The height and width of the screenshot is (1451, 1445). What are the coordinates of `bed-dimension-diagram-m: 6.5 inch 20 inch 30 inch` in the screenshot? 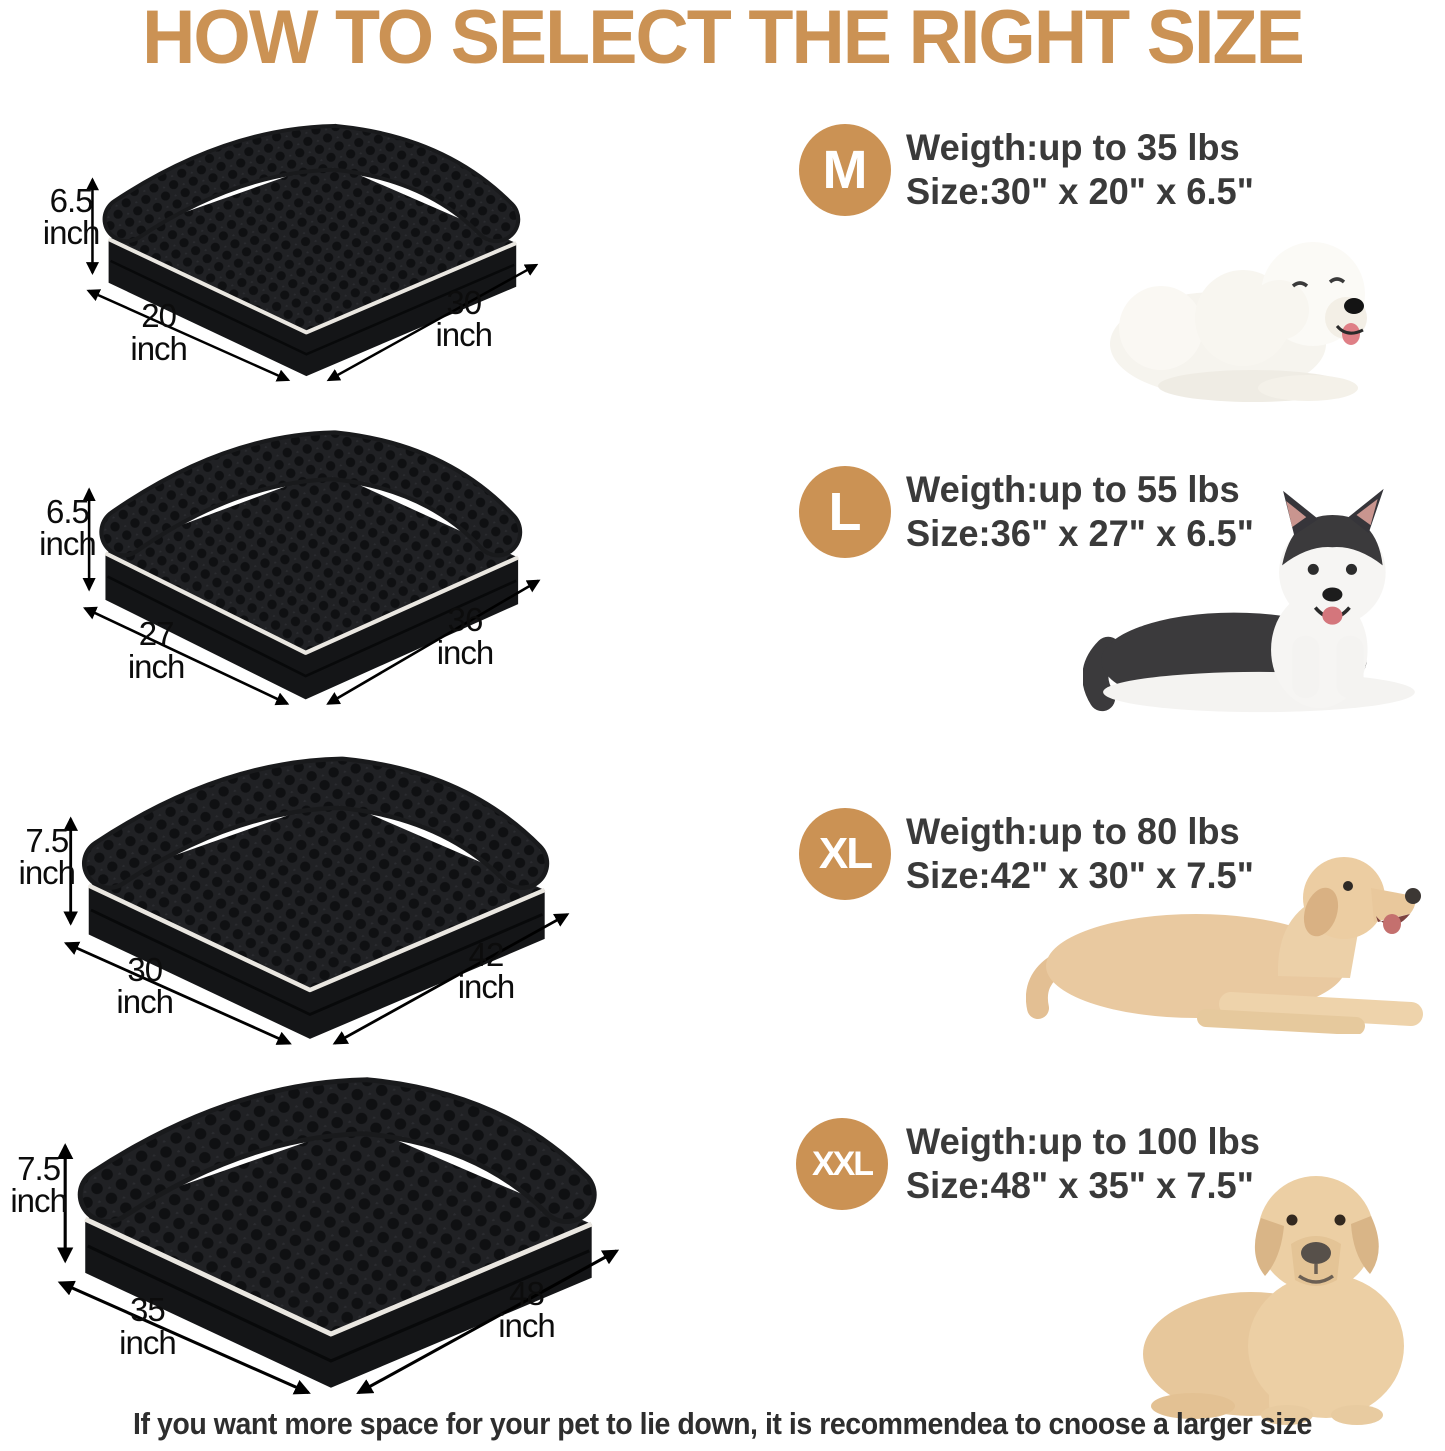 It's located at (322, 252).